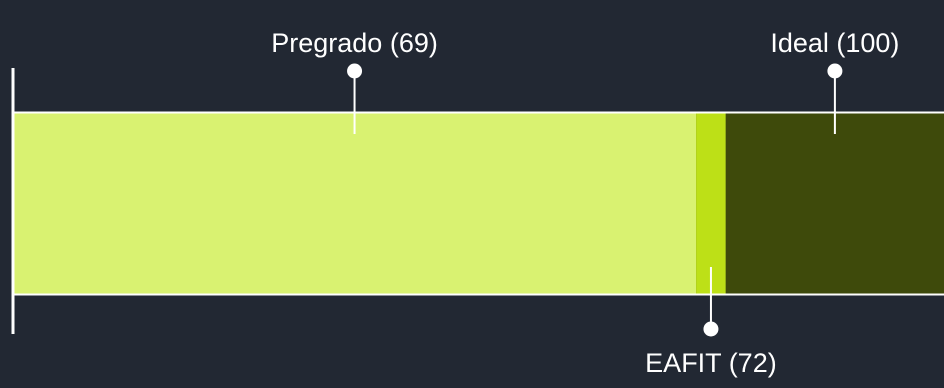 The image size is (944, 388). What do you see at coordinates (711, 203) in the screenshot?
I see `bar-segment-eafit` at bounding box center [711, 203].